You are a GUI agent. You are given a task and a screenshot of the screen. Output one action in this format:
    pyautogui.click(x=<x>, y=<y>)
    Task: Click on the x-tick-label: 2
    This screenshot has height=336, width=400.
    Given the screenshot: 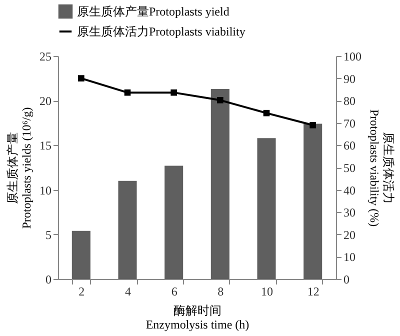 What is the action you would take?
    pyautogui.click(x=81, y=291)
    